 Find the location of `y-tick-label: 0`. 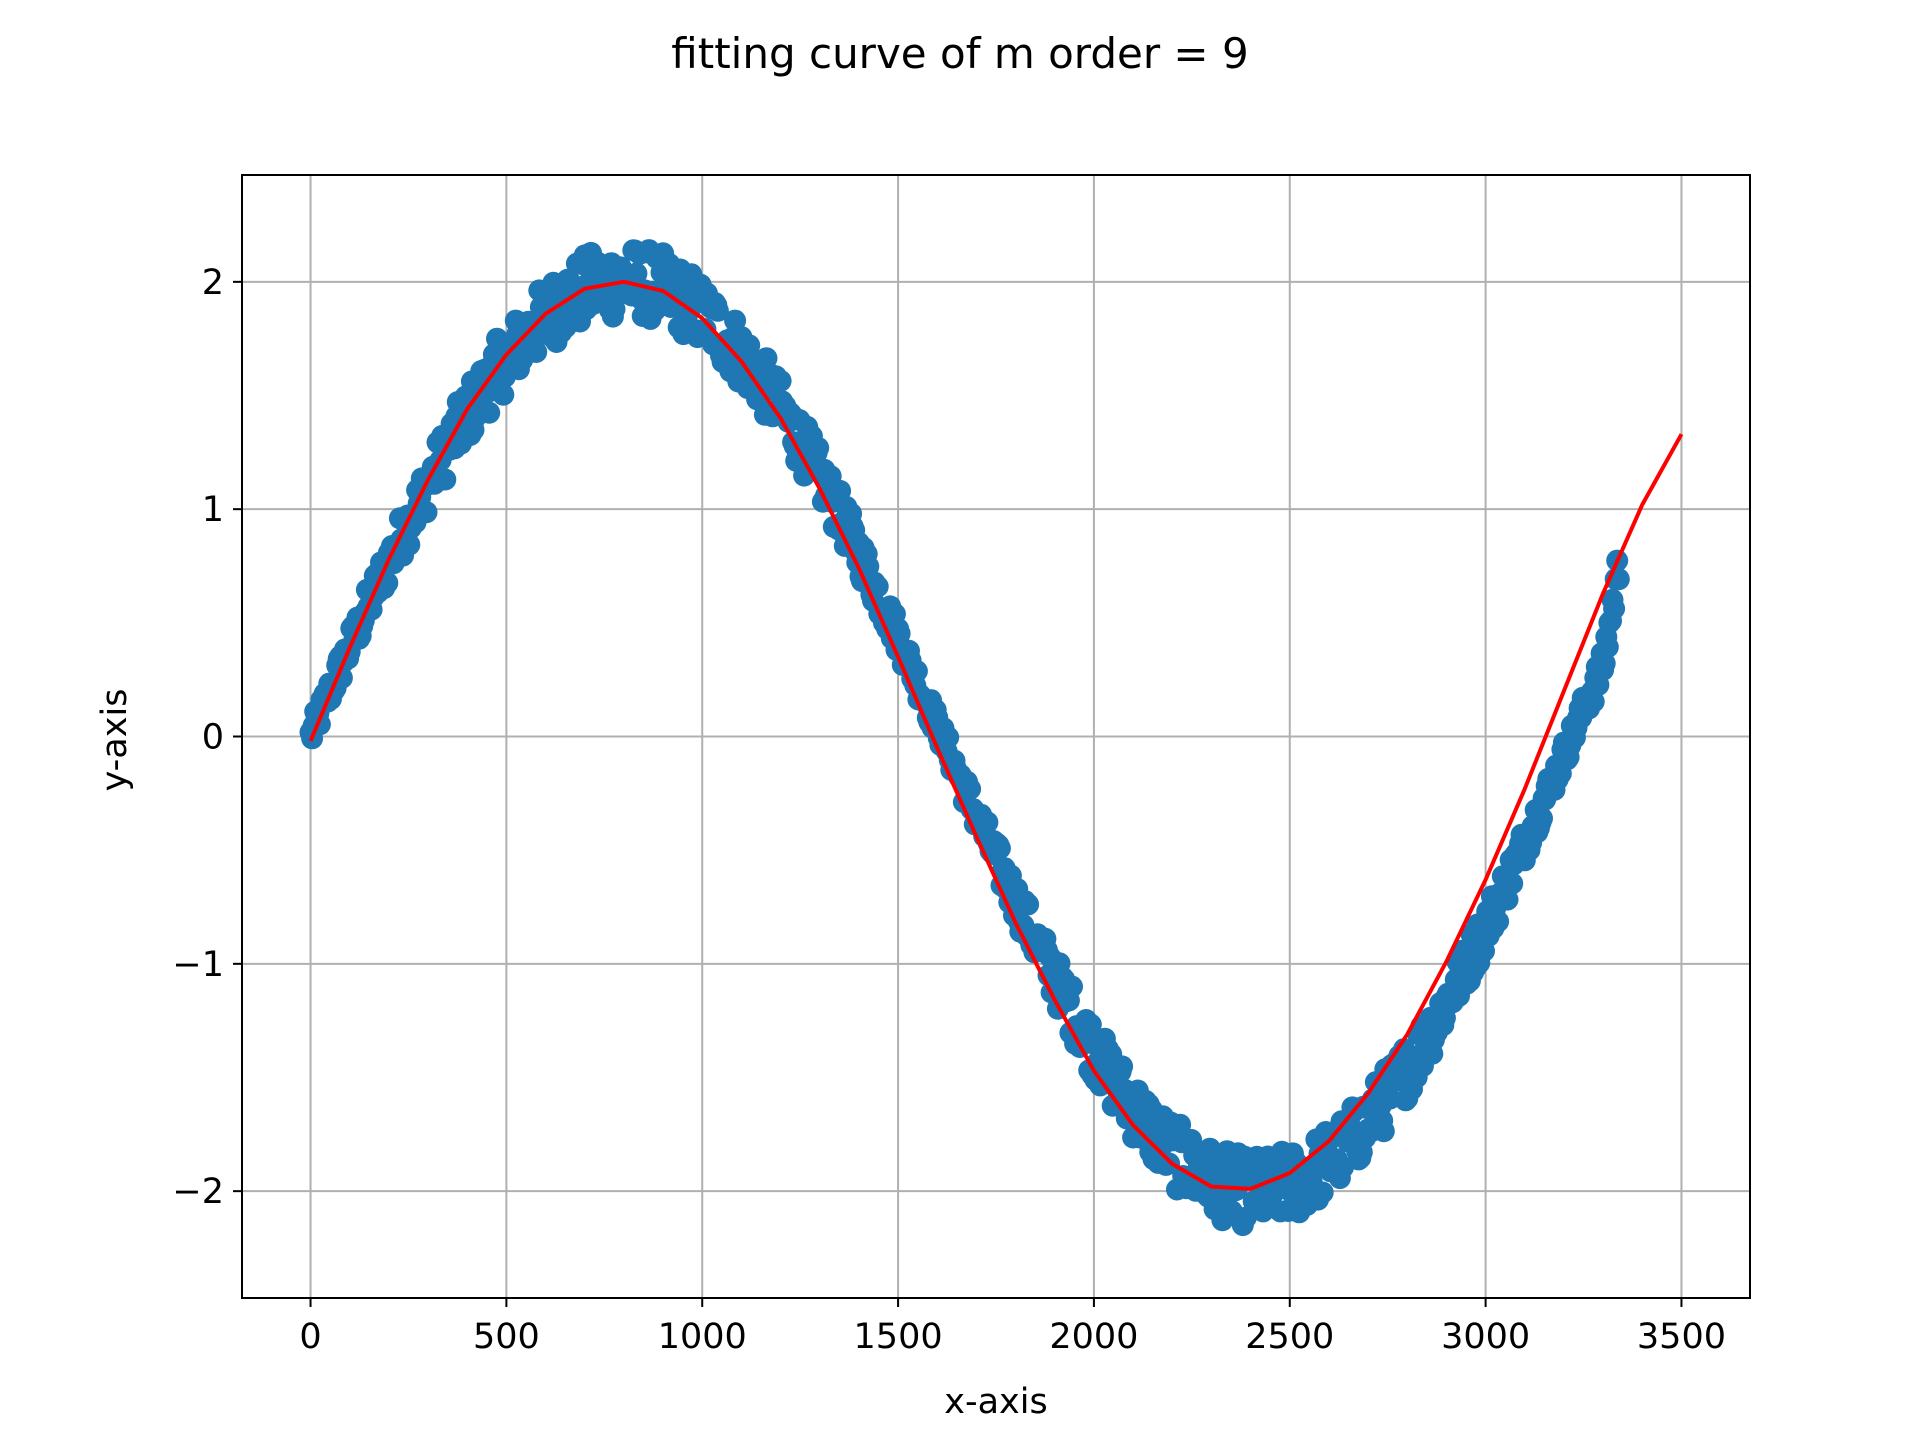

y-tick-label: 0 is located at coordinates (213, 738).